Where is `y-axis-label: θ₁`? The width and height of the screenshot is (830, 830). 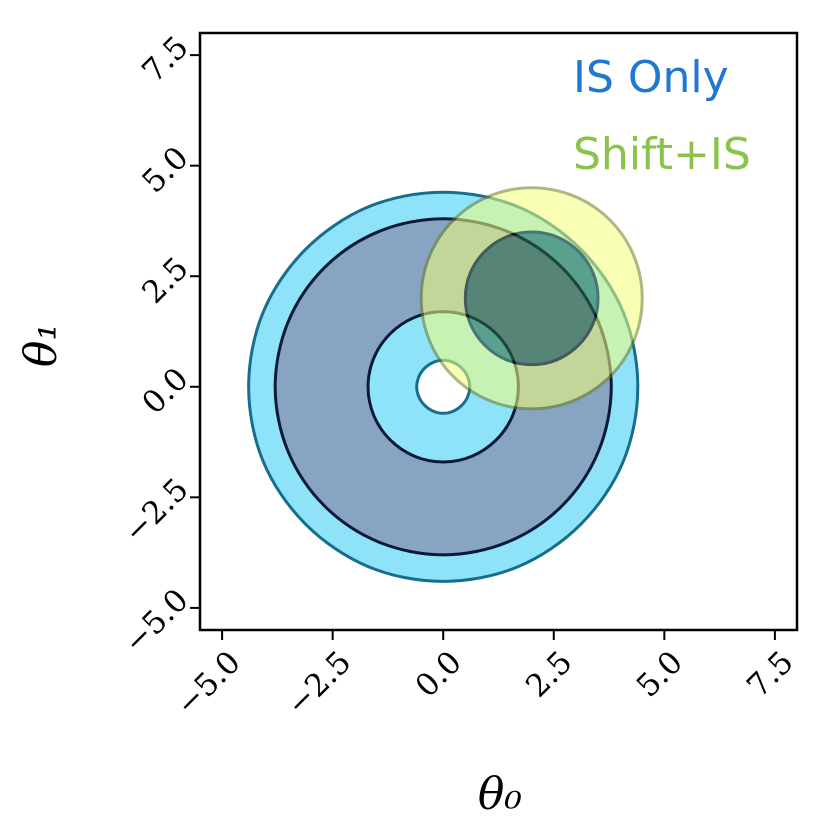
y-axis-label: θ₁ is located at coordinates (41, 345).